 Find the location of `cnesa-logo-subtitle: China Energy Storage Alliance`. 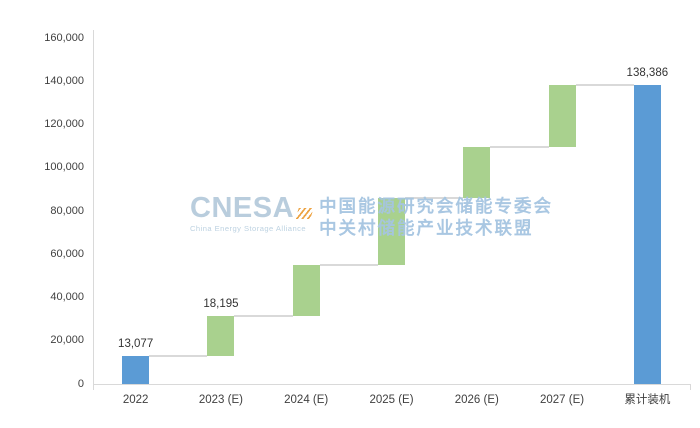

cnesa-logo-subtitle: China Energy Storage Alliance is located at coordinates (248, 228).